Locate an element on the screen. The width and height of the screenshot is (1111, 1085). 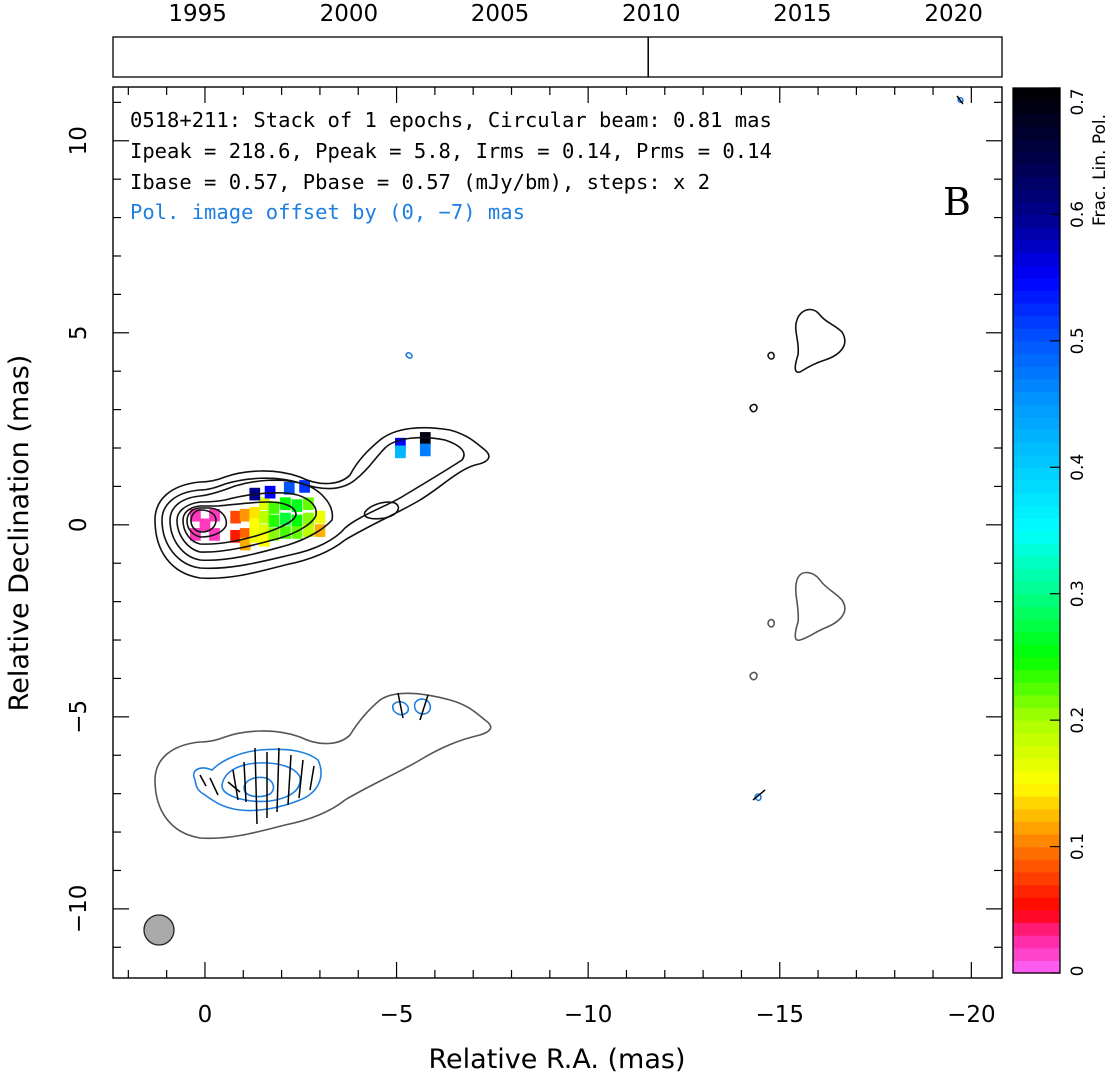
intensity-contour-outer is located at coordinates (322, 503).